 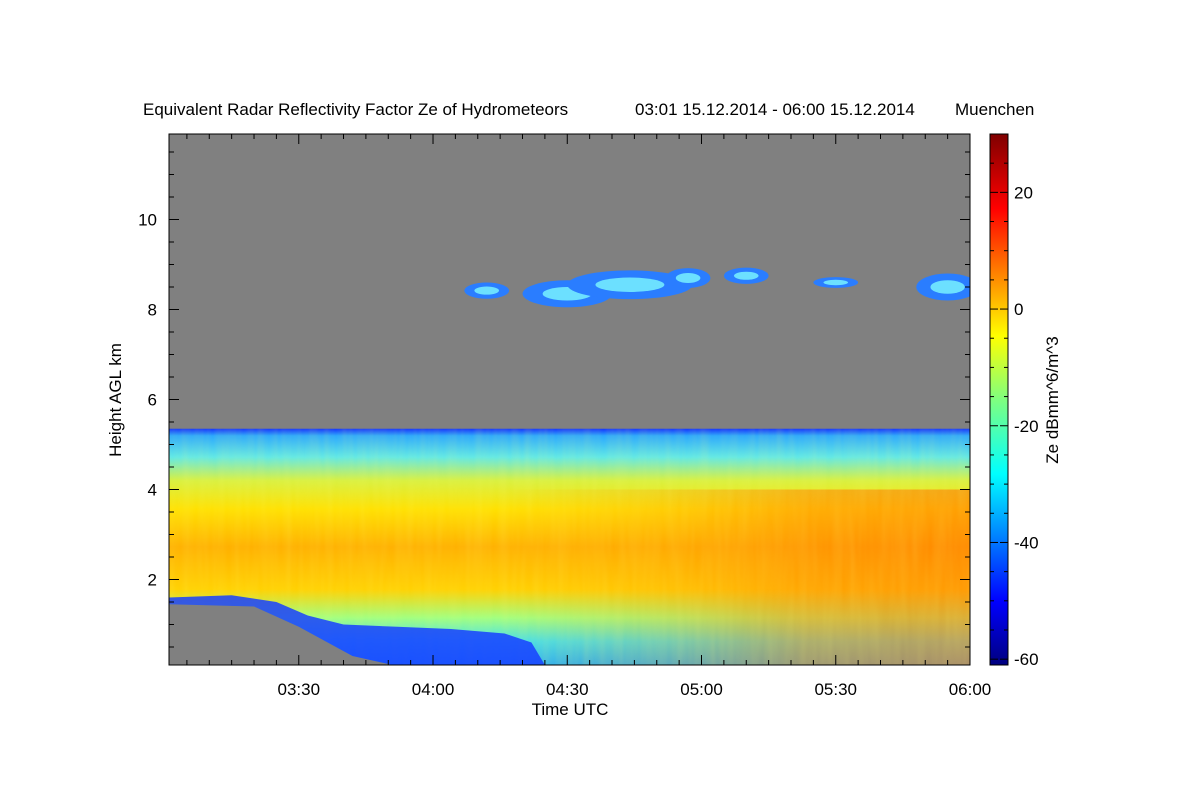 I want to click on colorbar-label: Ze dBmm^6/m^3, so click(x=1052, y=399).